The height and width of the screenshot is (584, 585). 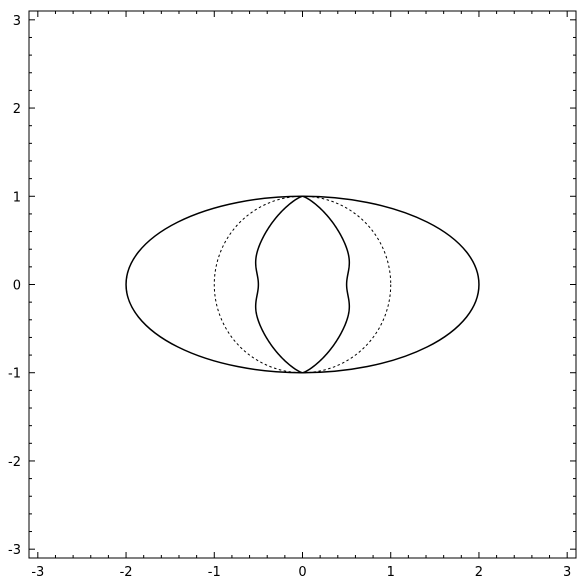 What do you see at coordinates (17, 21) in the screenshot?
I see `y-tick-label: 3` at bounding box center [17, 21].